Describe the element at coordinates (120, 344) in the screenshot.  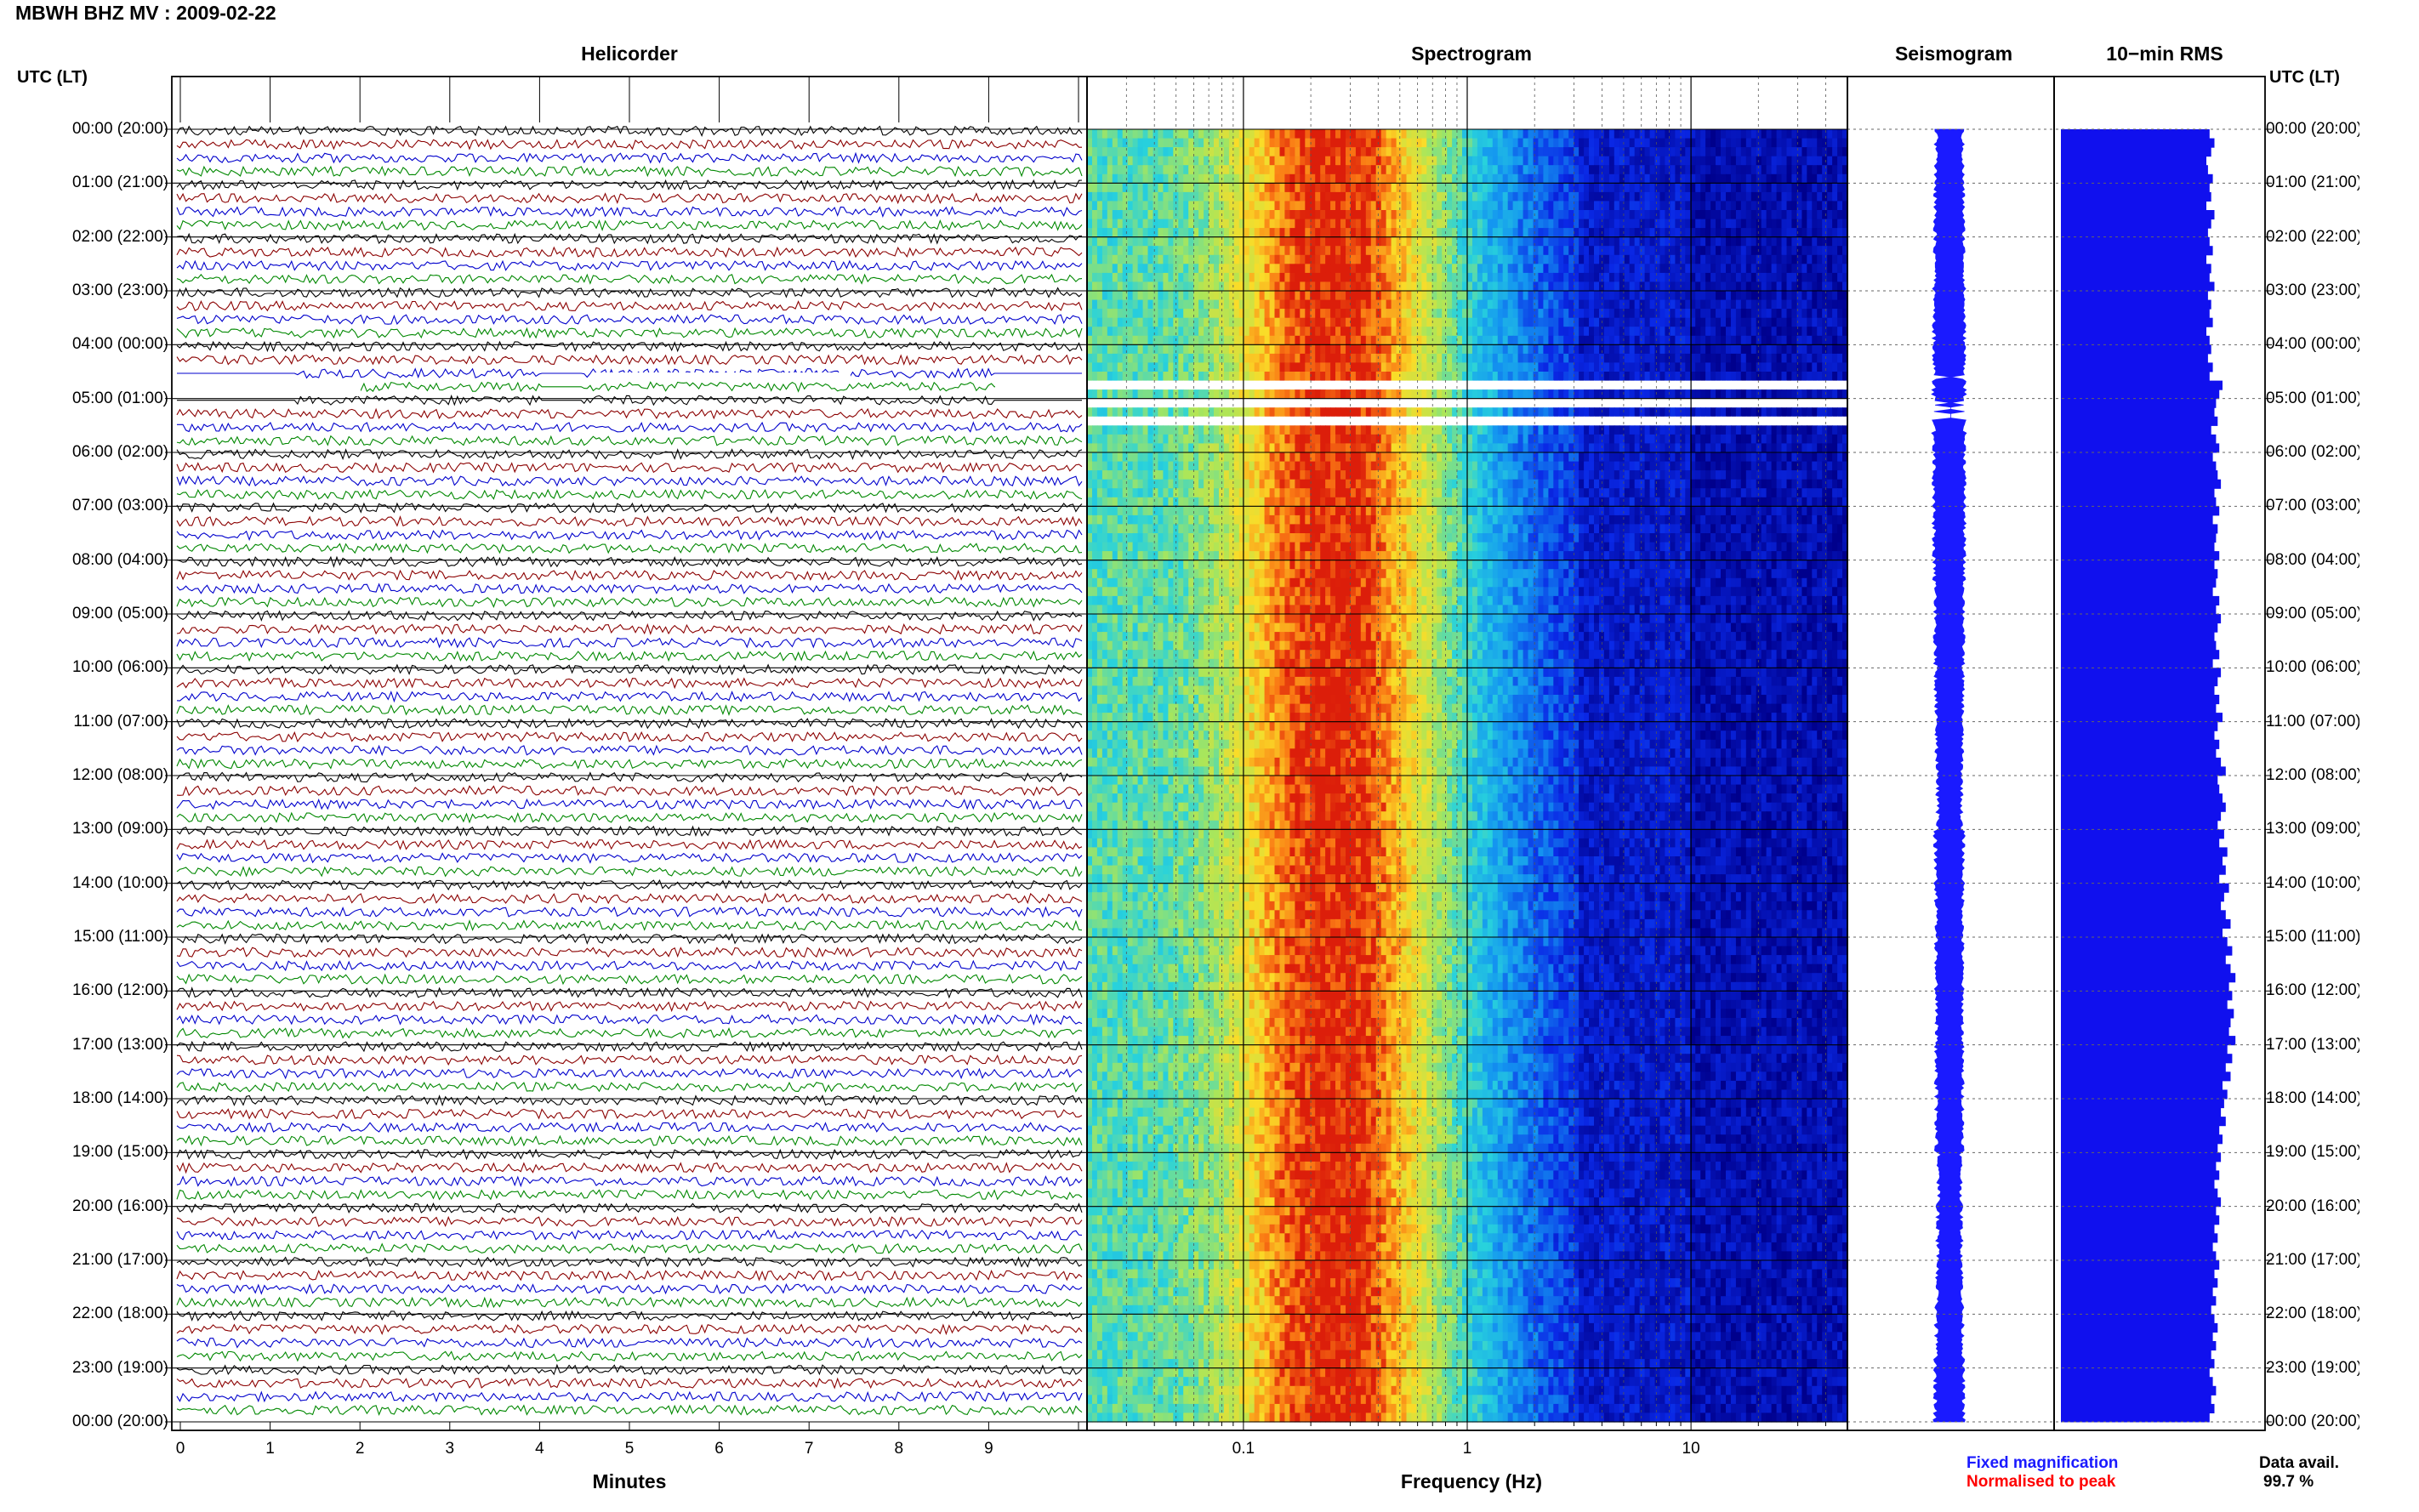
I see `time-tick-label-left: 04:00 (00:00)` at that location.